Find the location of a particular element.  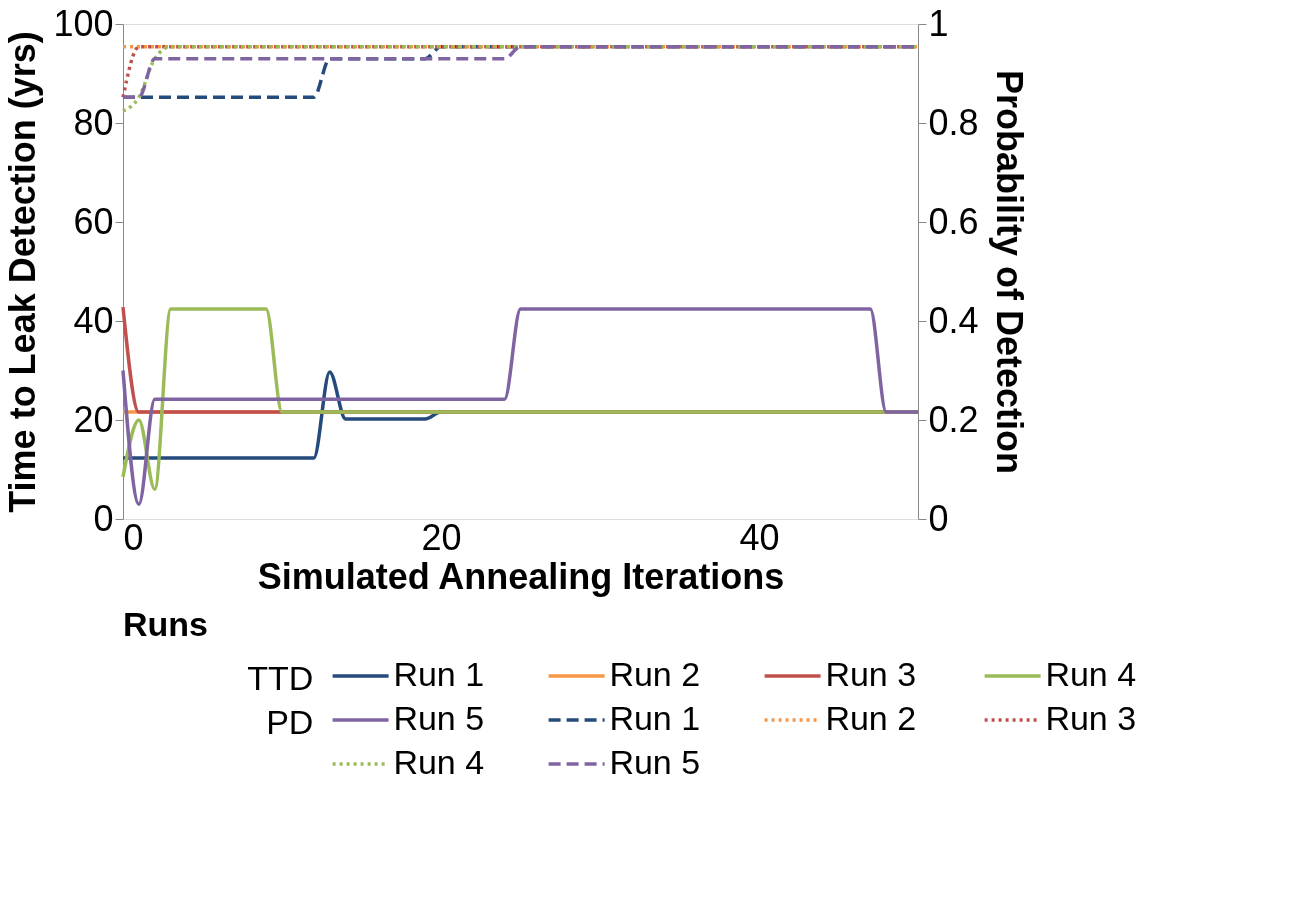

text: PD is located at coordinates (290, 722).